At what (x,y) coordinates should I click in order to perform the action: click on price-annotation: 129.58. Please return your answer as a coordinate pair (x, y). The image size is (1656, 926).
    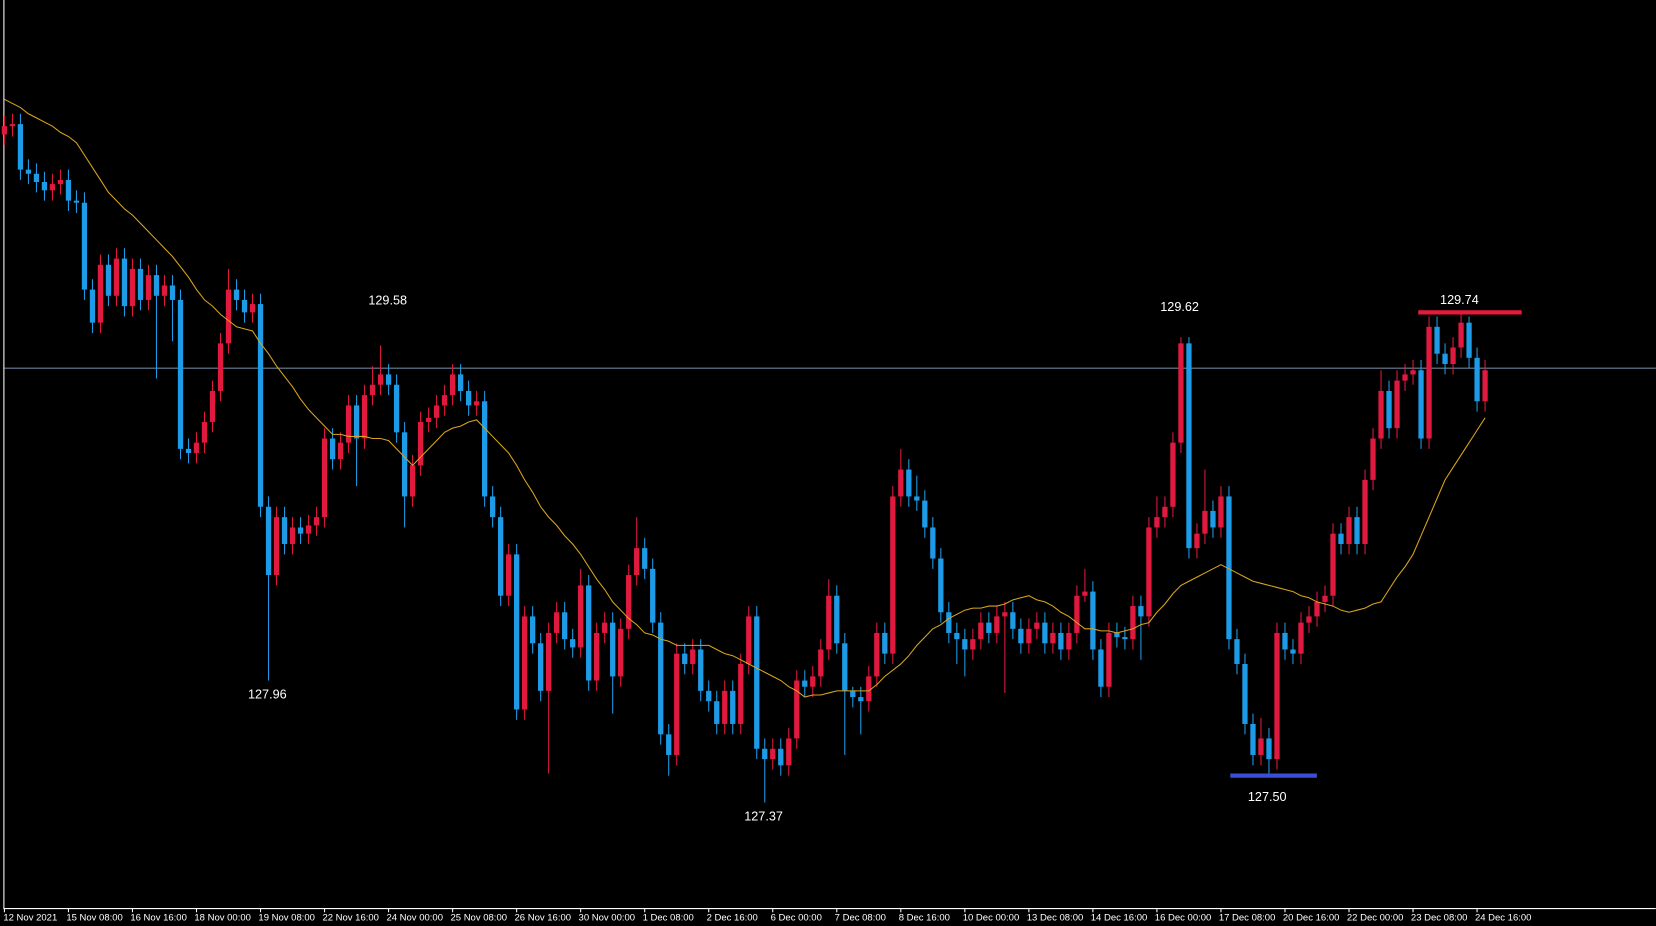
    Looking at the image, I should click on (387, 300).